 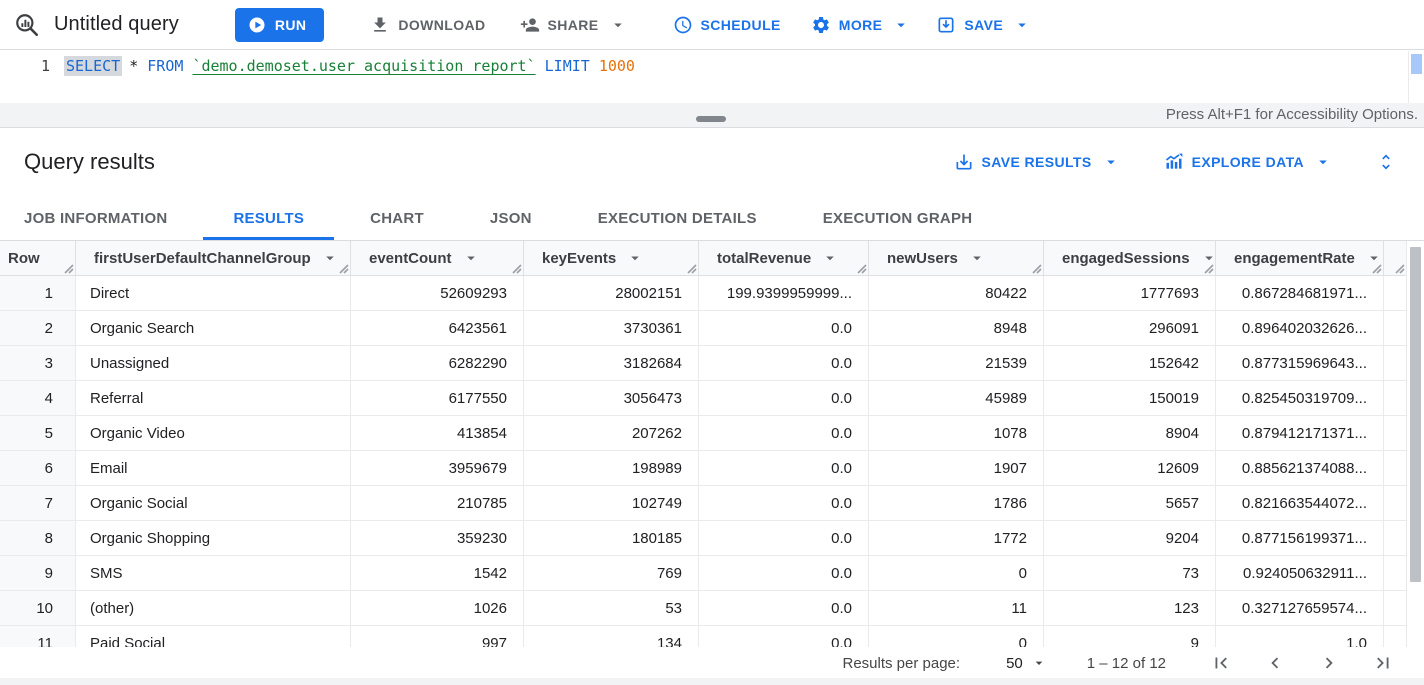 I want to click on expand-results-button, so click(x=1386, y=162).